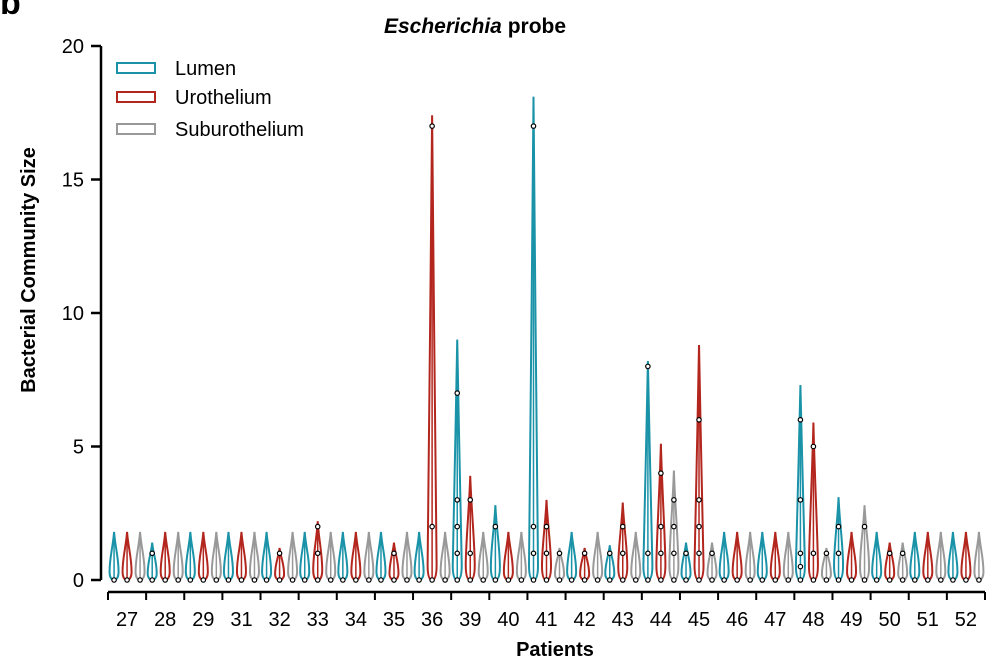  I want to click on x-tick-label: 43, so click(623, 620).